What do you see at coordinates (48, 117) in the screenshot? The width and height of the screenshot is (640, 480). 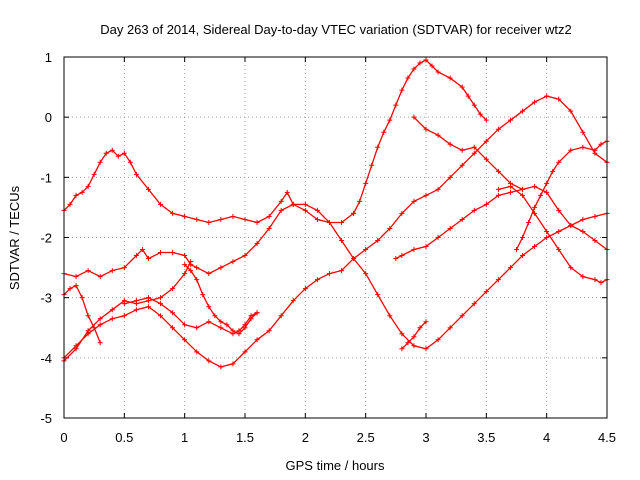 I see `y-tick-label: 0` at bounding box center [48, 117].